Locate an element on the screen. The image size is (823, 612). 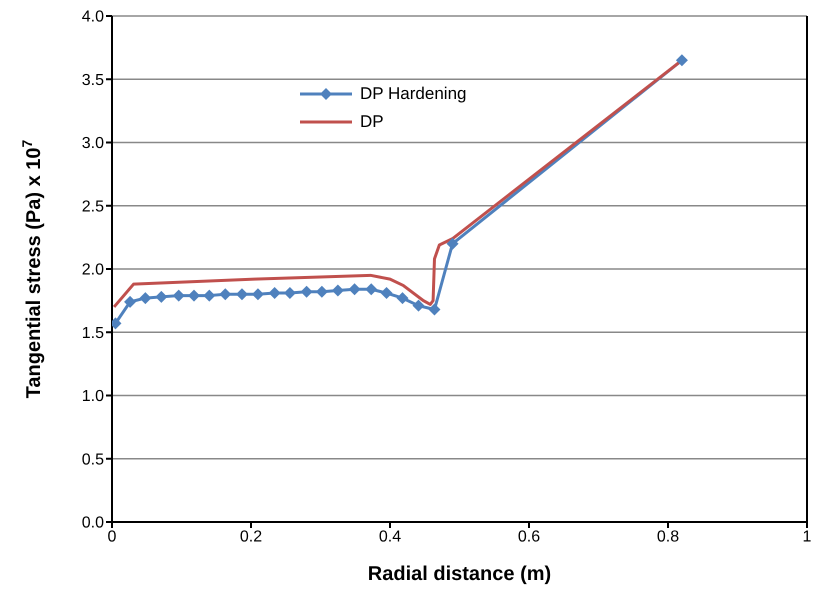
x-tick-label: 0.8 is located at coordinates (668, 537).